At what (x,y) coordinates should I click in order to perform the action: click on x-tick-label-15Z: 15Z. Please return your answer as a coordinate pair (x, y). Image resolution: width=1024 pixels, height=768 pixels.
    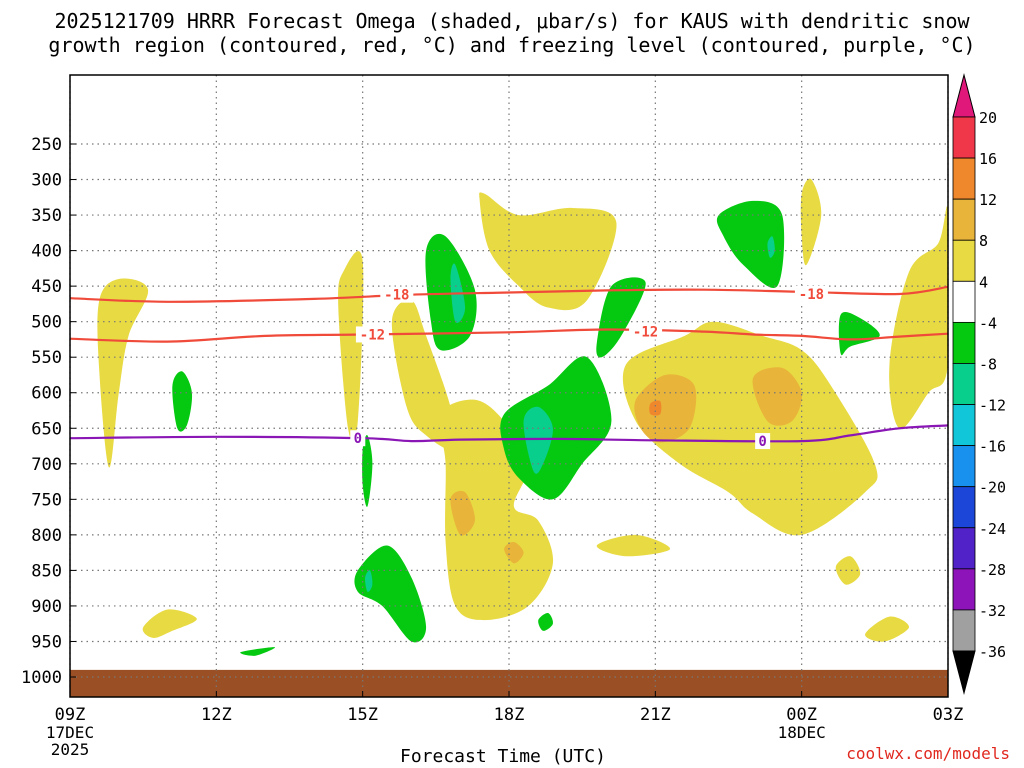
    Looking at the image, I should click on (362, 715).